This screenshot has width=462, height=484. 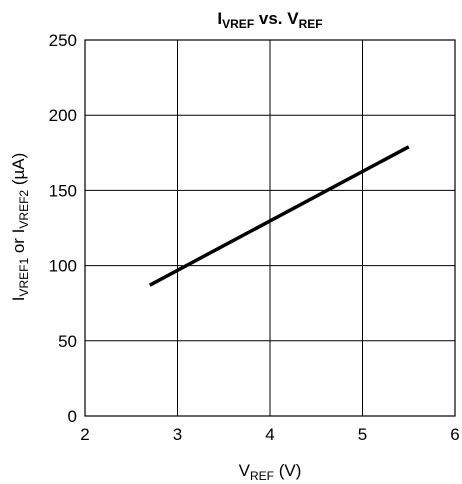 I want to click on y-tick-label: 100, so click(x=63, y=266).